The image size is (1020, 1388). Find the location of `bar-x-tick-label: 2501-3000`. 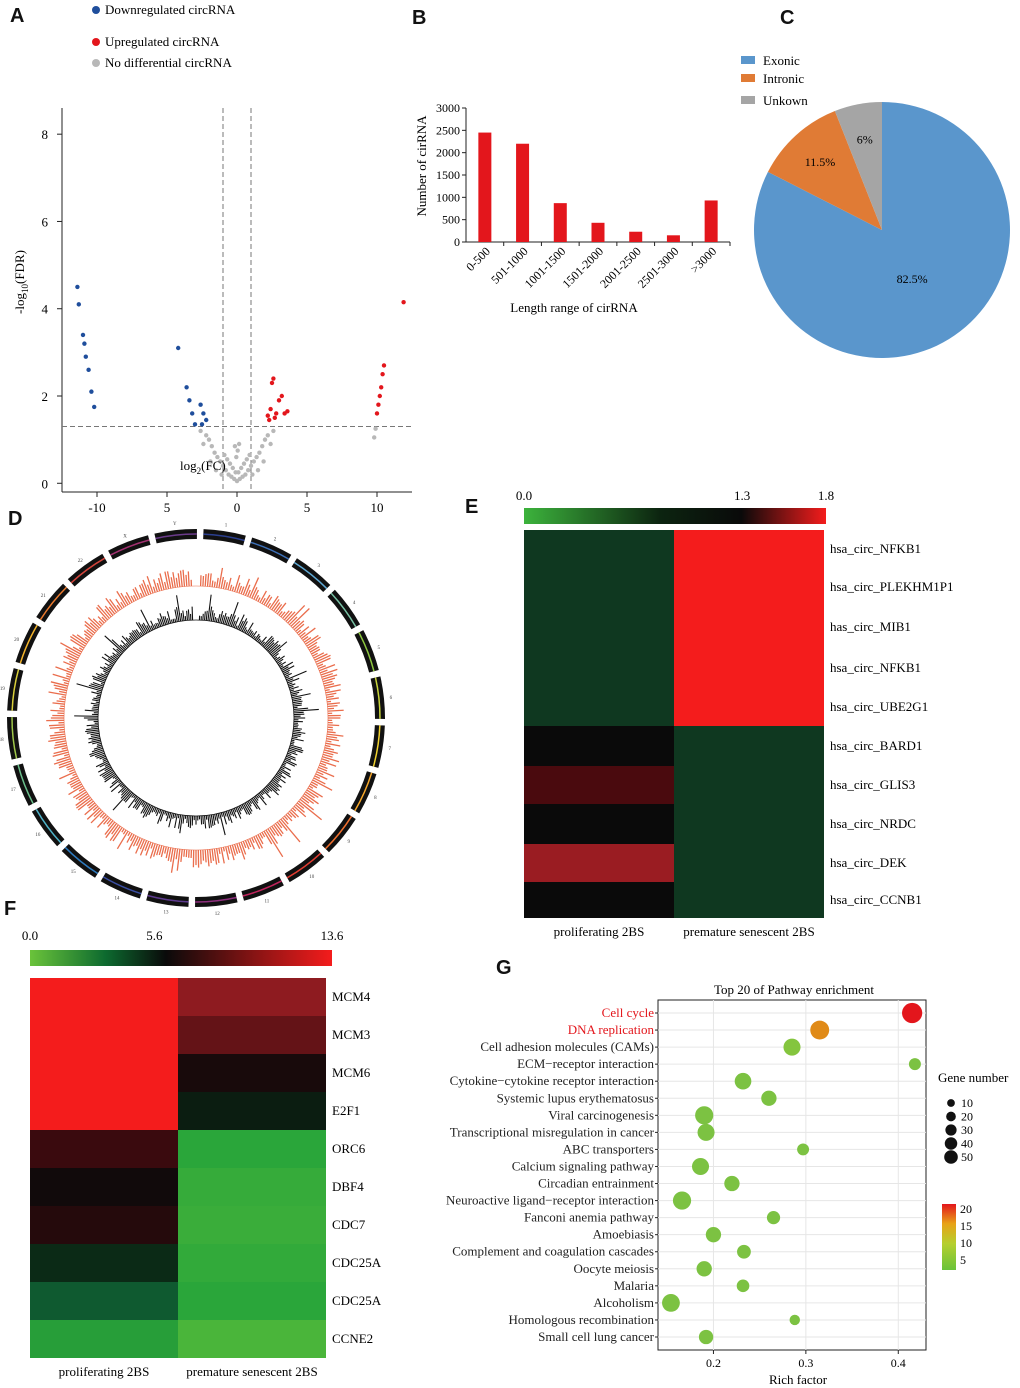

bar-x-tick-label: 2501-3000 is located at coordinates (658, 267).